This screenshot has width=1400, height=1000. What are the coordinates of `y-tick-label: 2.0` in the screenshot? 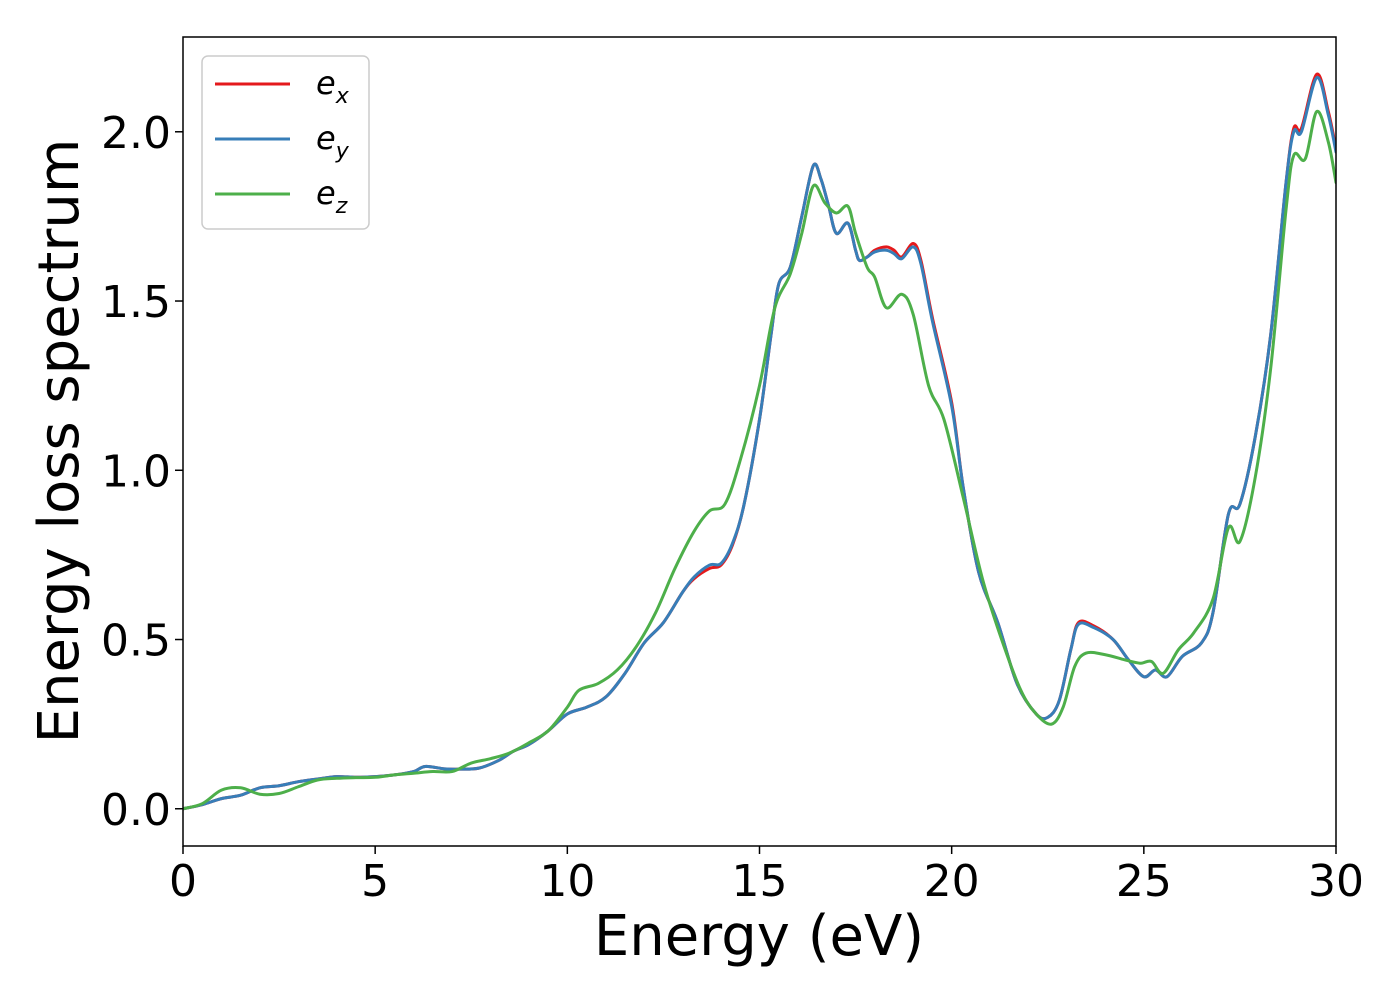 It's located at (136, 133).